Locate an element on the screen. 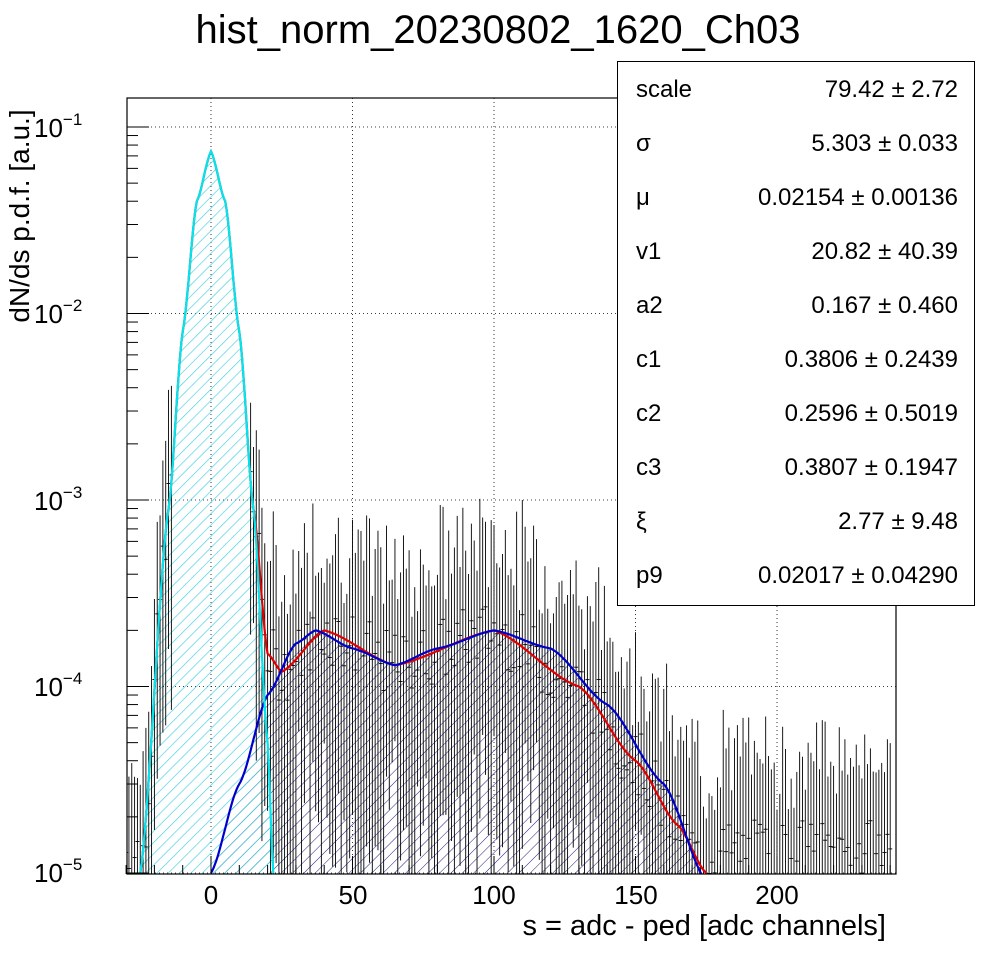 The width and height of the screenshot is (996, 972). stat-row: v1 20.82 ± 40.39 is located at coordinates (797, 251).